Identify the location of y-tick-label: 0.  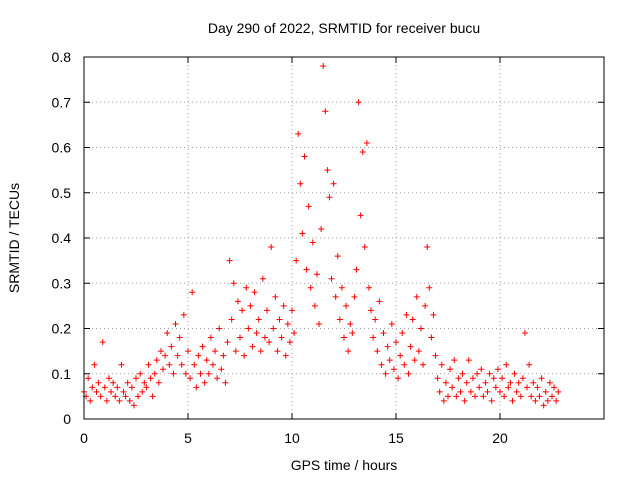
(67, 419).